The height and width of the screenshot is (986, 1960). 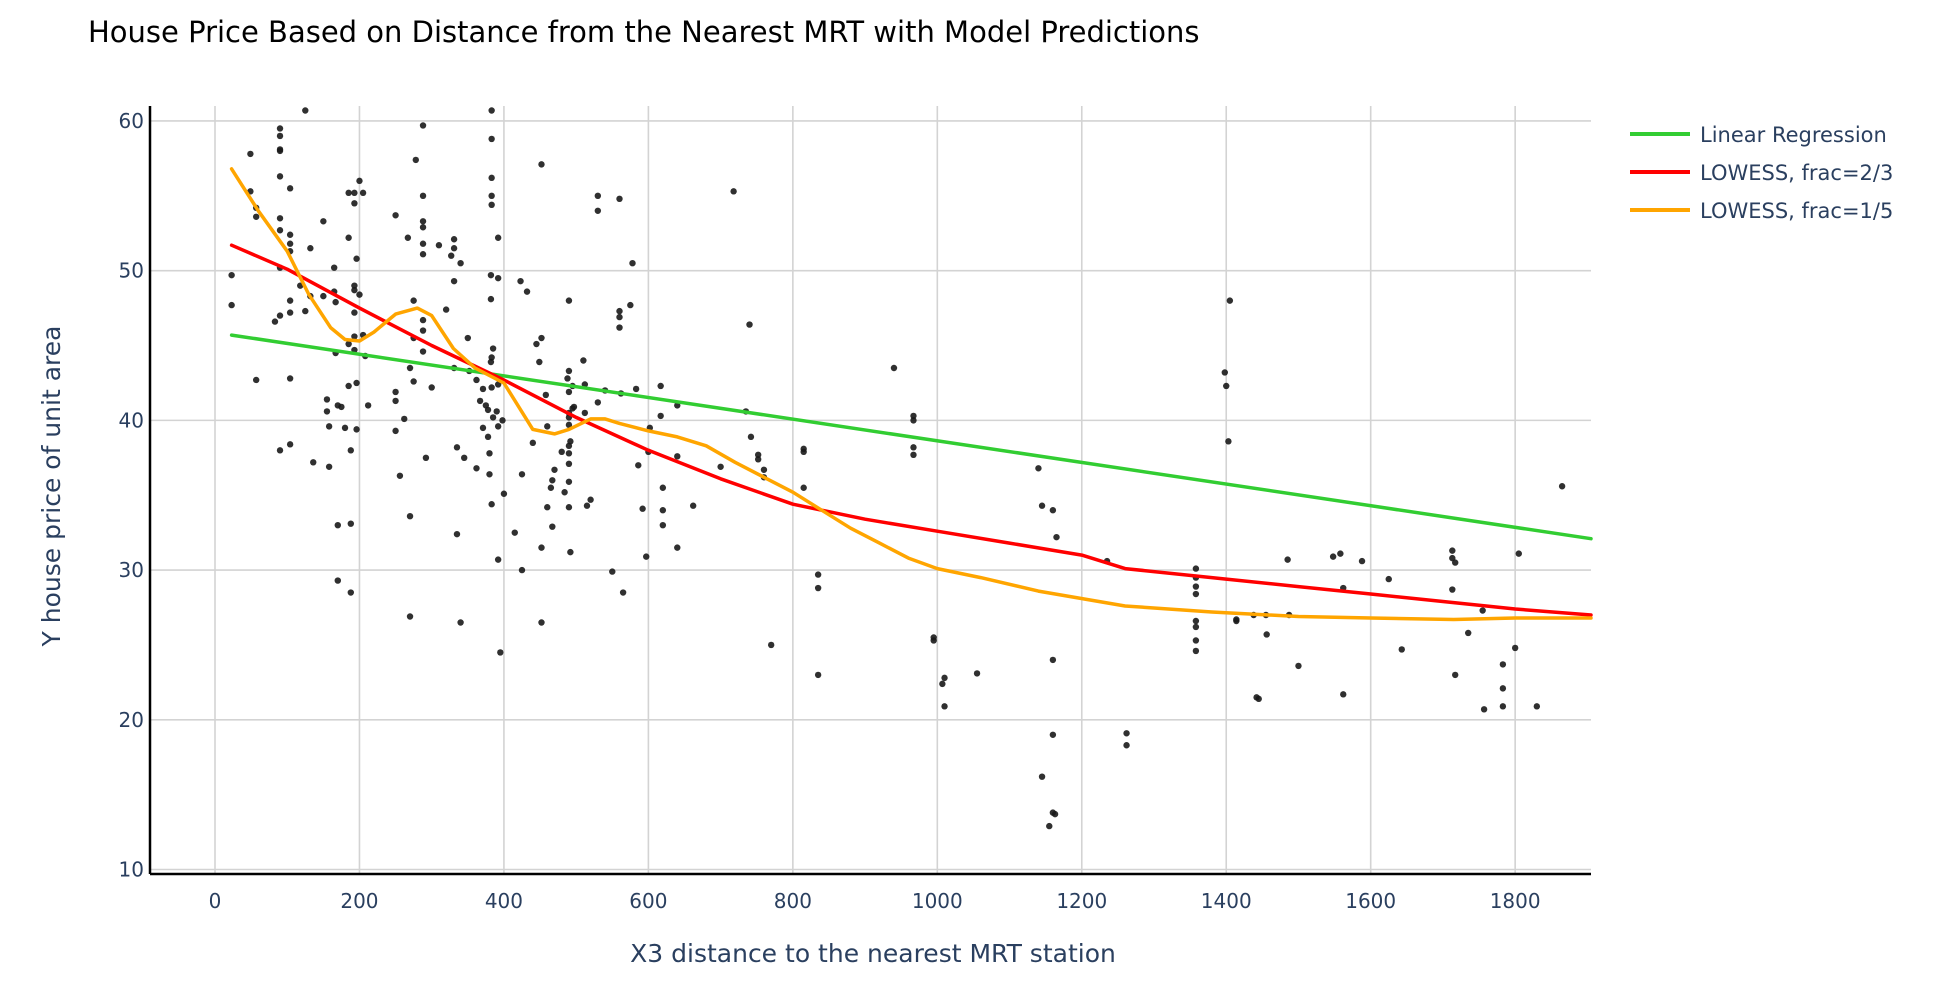 I want to click on legend-label: Linear Regression, so click(x=1793, y=135).